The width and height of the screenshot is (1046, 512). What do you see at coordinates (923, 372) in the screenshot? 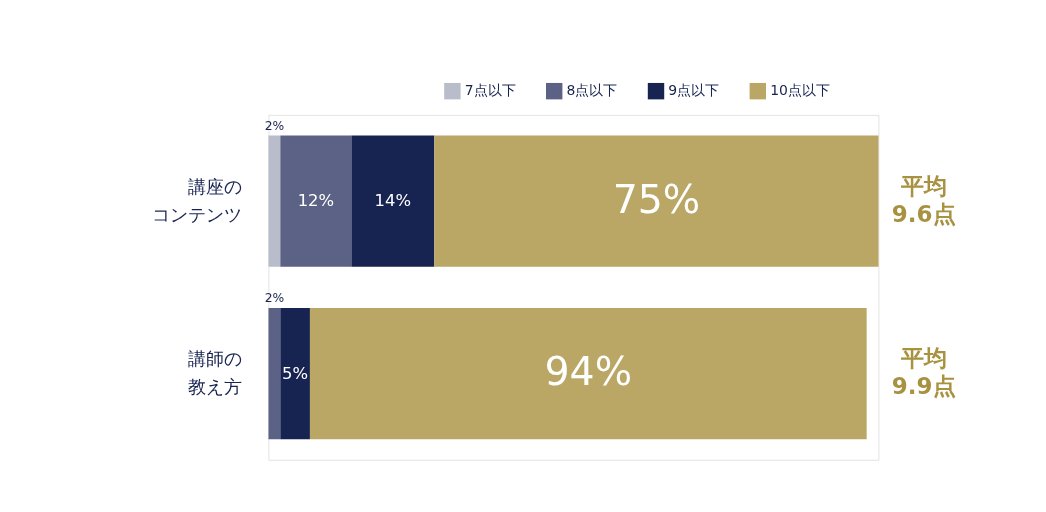
I see `text: 平均9.9点` at bounding box center [923, 372].